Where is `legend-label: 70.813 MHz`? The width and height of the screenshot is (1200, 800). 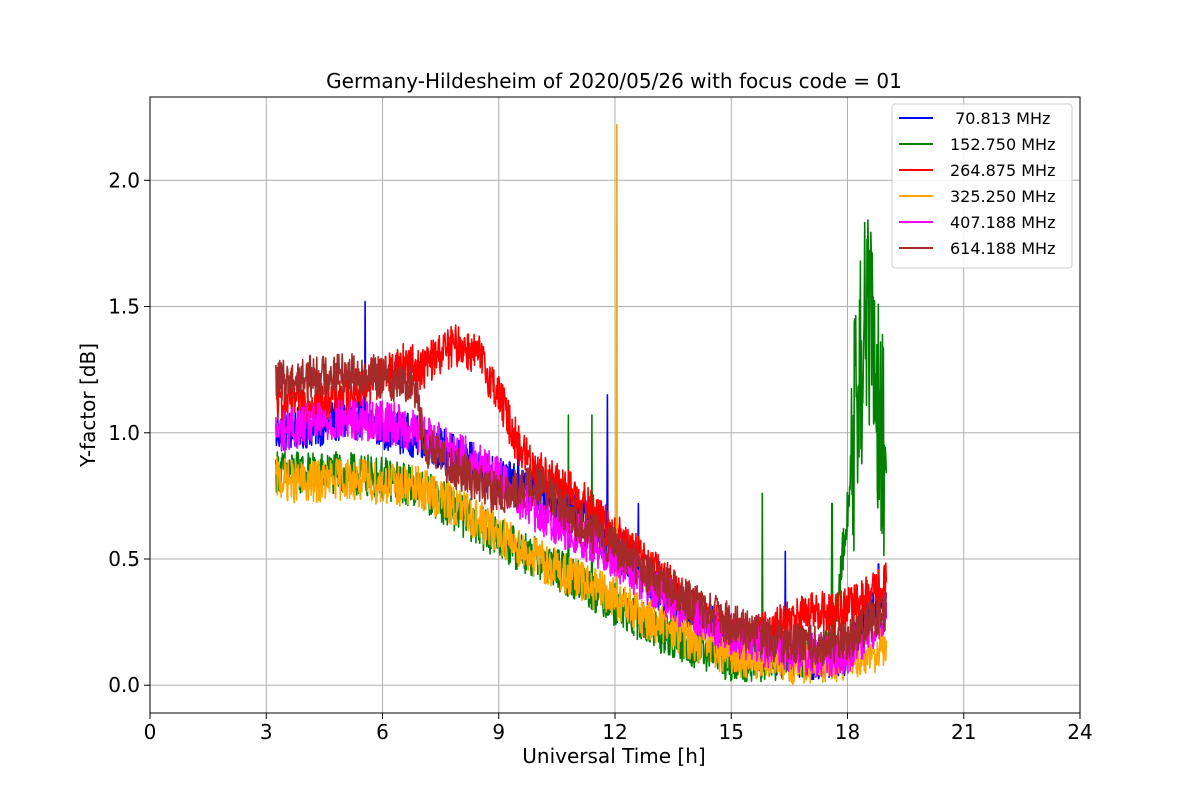
legend-label: 70.813 MHz is located at coordinates (1000, 118).